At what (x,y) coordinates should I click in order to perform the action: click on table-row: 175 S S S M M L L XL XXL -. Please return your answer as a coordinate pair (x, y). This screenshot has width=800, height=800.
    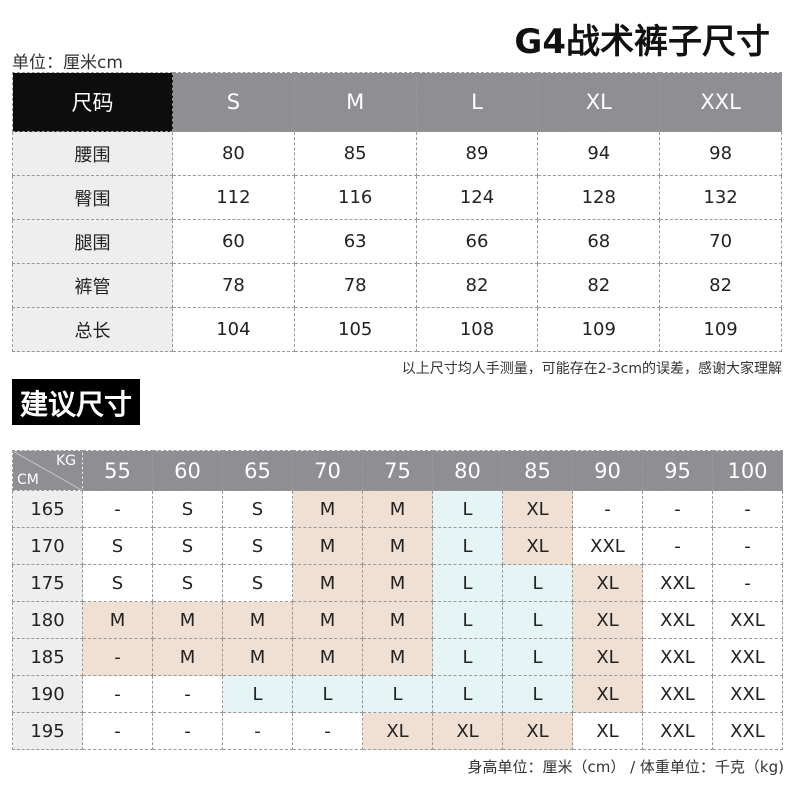
    Looking at the image, I should click on (397, 583).